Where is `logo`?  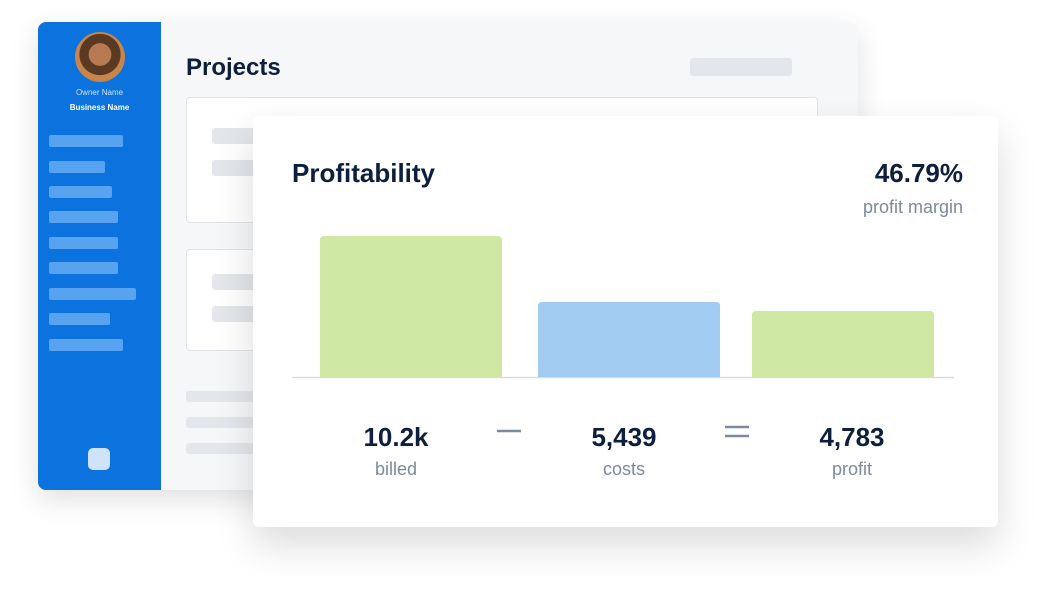 logo is located at coordinates (99, 459).